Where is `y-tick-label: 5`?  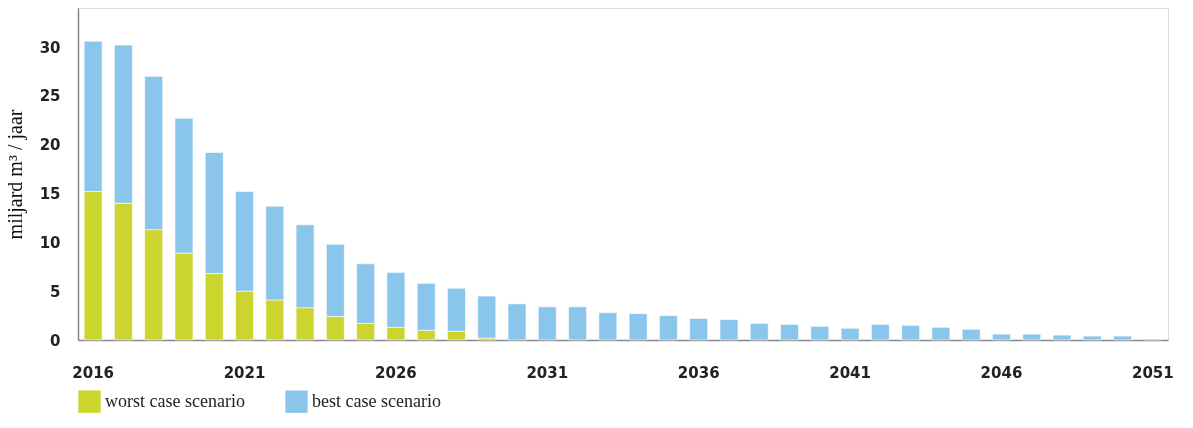 y-tick-label: 5 is located at coordinates (55, 291).